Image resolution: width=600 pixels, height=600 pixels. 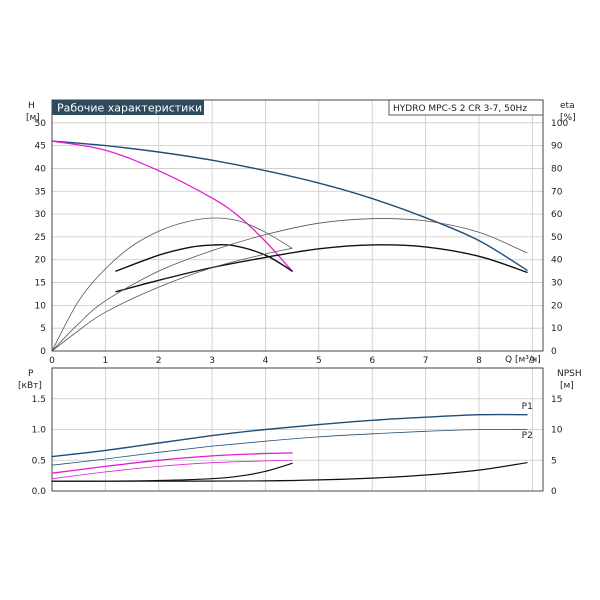 I want to click on y-right-tick-label: 40, so click(x=557, y=261).